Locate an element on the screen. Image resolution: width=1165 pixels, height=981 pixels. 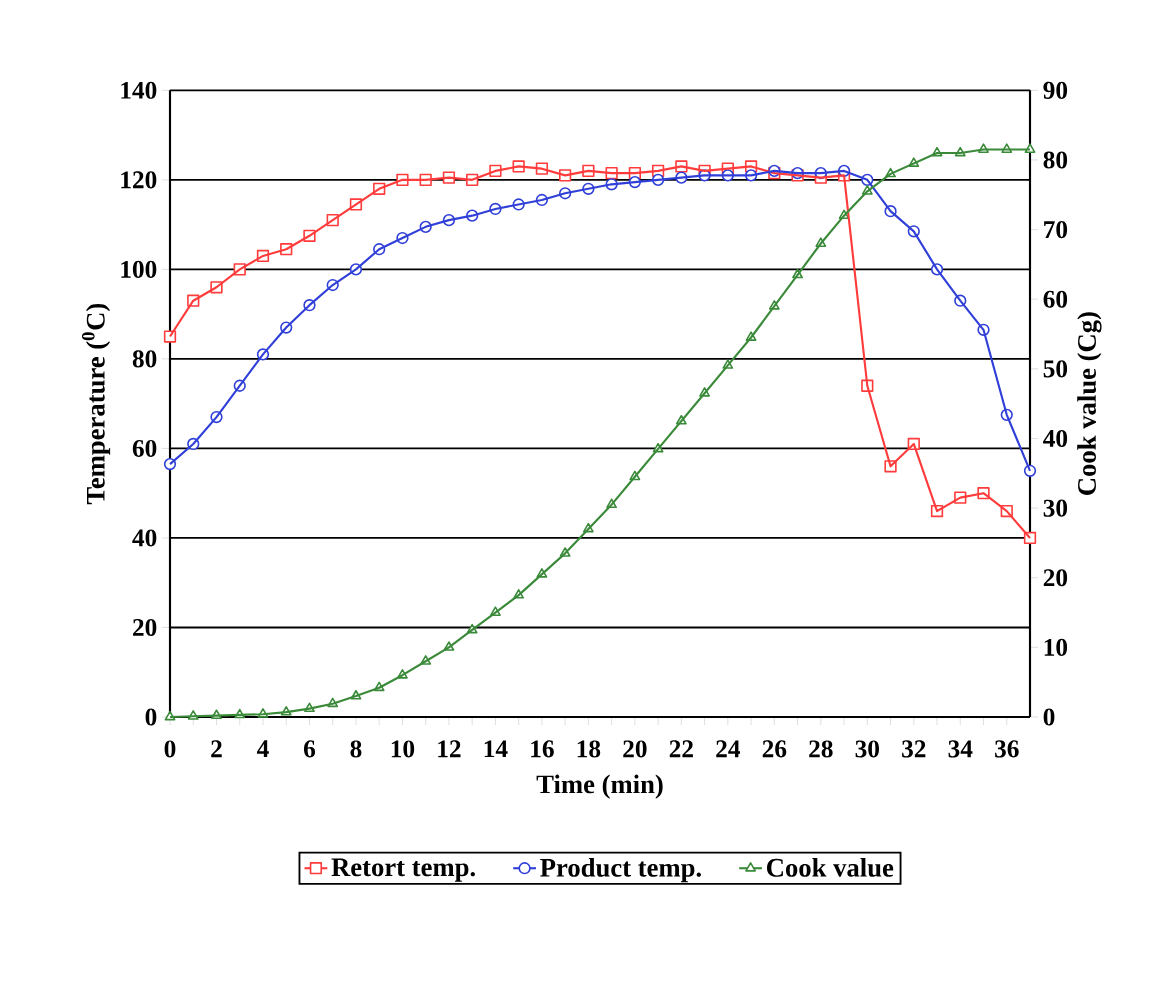
x-tick-label: 24 is located at coordinates (728, 749).